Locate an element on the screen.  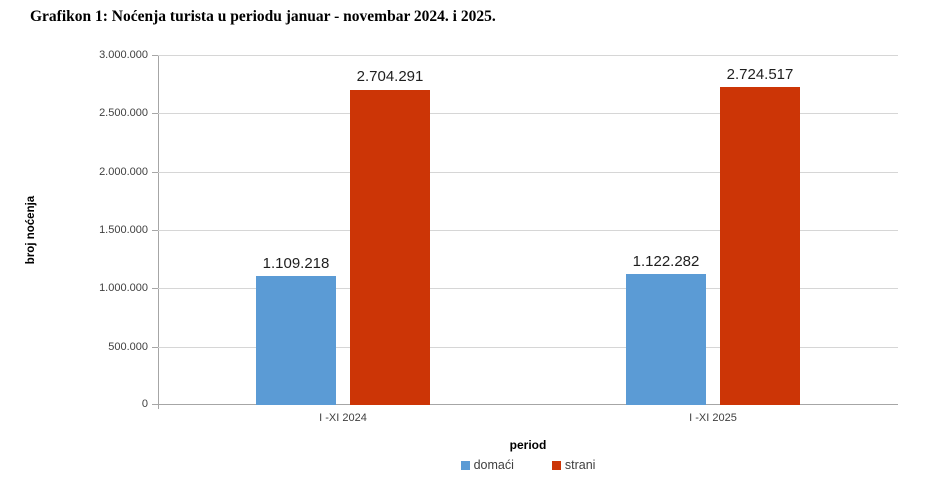
legend-item-domaći: domaći is located at coordinates (487, 465).